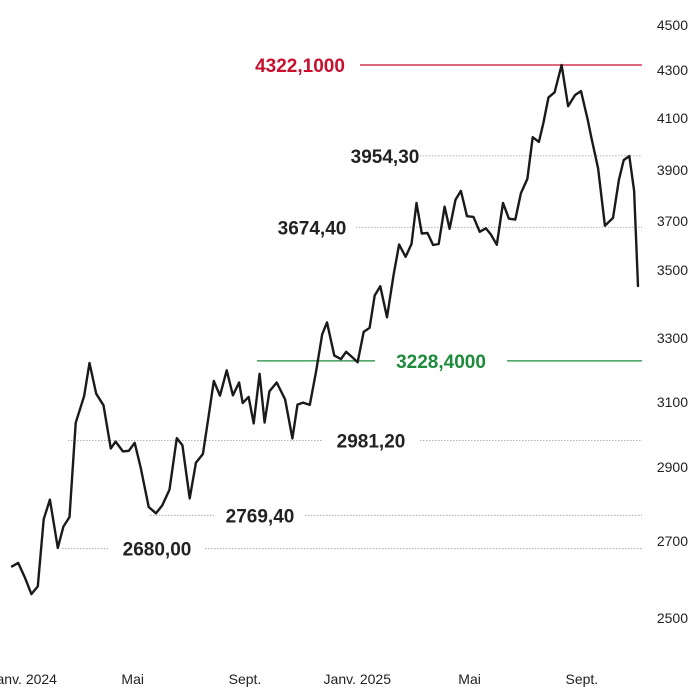 Image resolution: width=700 pixels, height=700 pixels. What do you see at coordinates (358, 679) in the screenshot?
I see `x-tick-label-3: Janv. 2025` at bounding box center [358, 679].